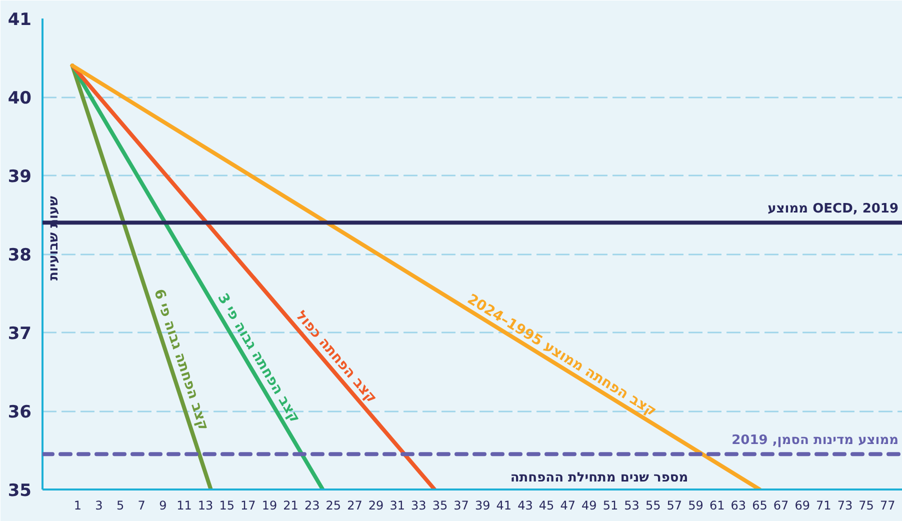 The height and width of the screenshot is (521, 902). Describe the element at coordinates (525, 505) in the screenshot. I see `x-tick-label: 43` at that location.